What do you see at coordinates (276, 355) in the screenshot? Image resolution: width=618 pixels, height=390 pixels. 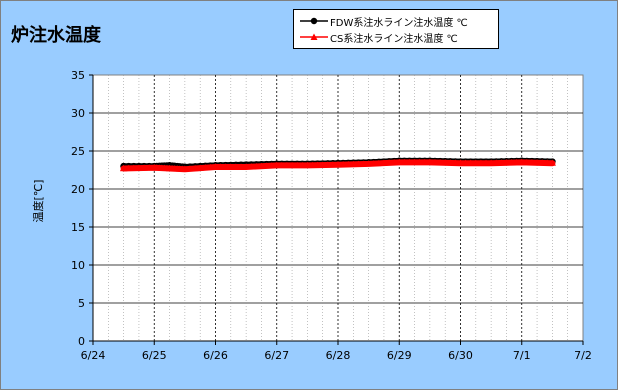 I see `x-tick-label: 6/27` at bounding box center [276, 355].